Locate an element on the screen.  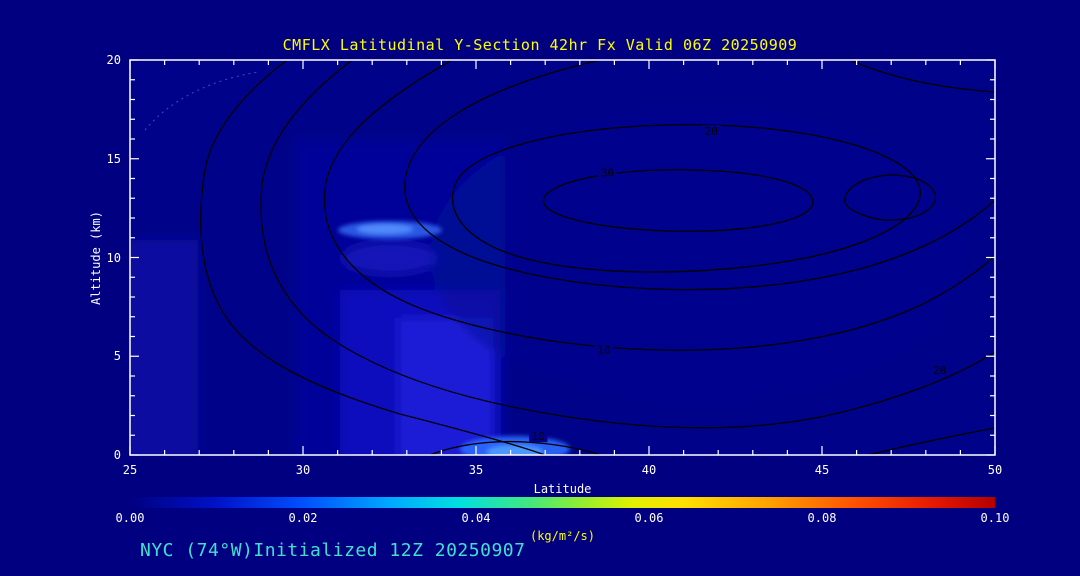
y-tick-label: 20 is located at coordinates (113, 60).